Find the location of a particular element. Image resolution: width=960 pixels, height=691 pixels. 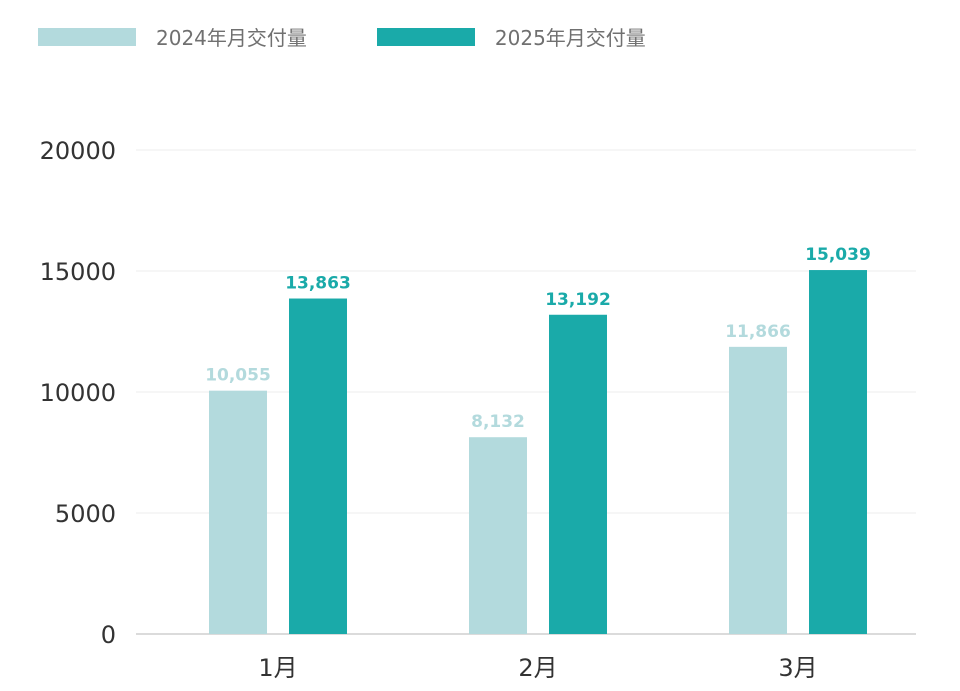

legend-item-2025: 2025年月交付量 is located at coordinates (511, 36).